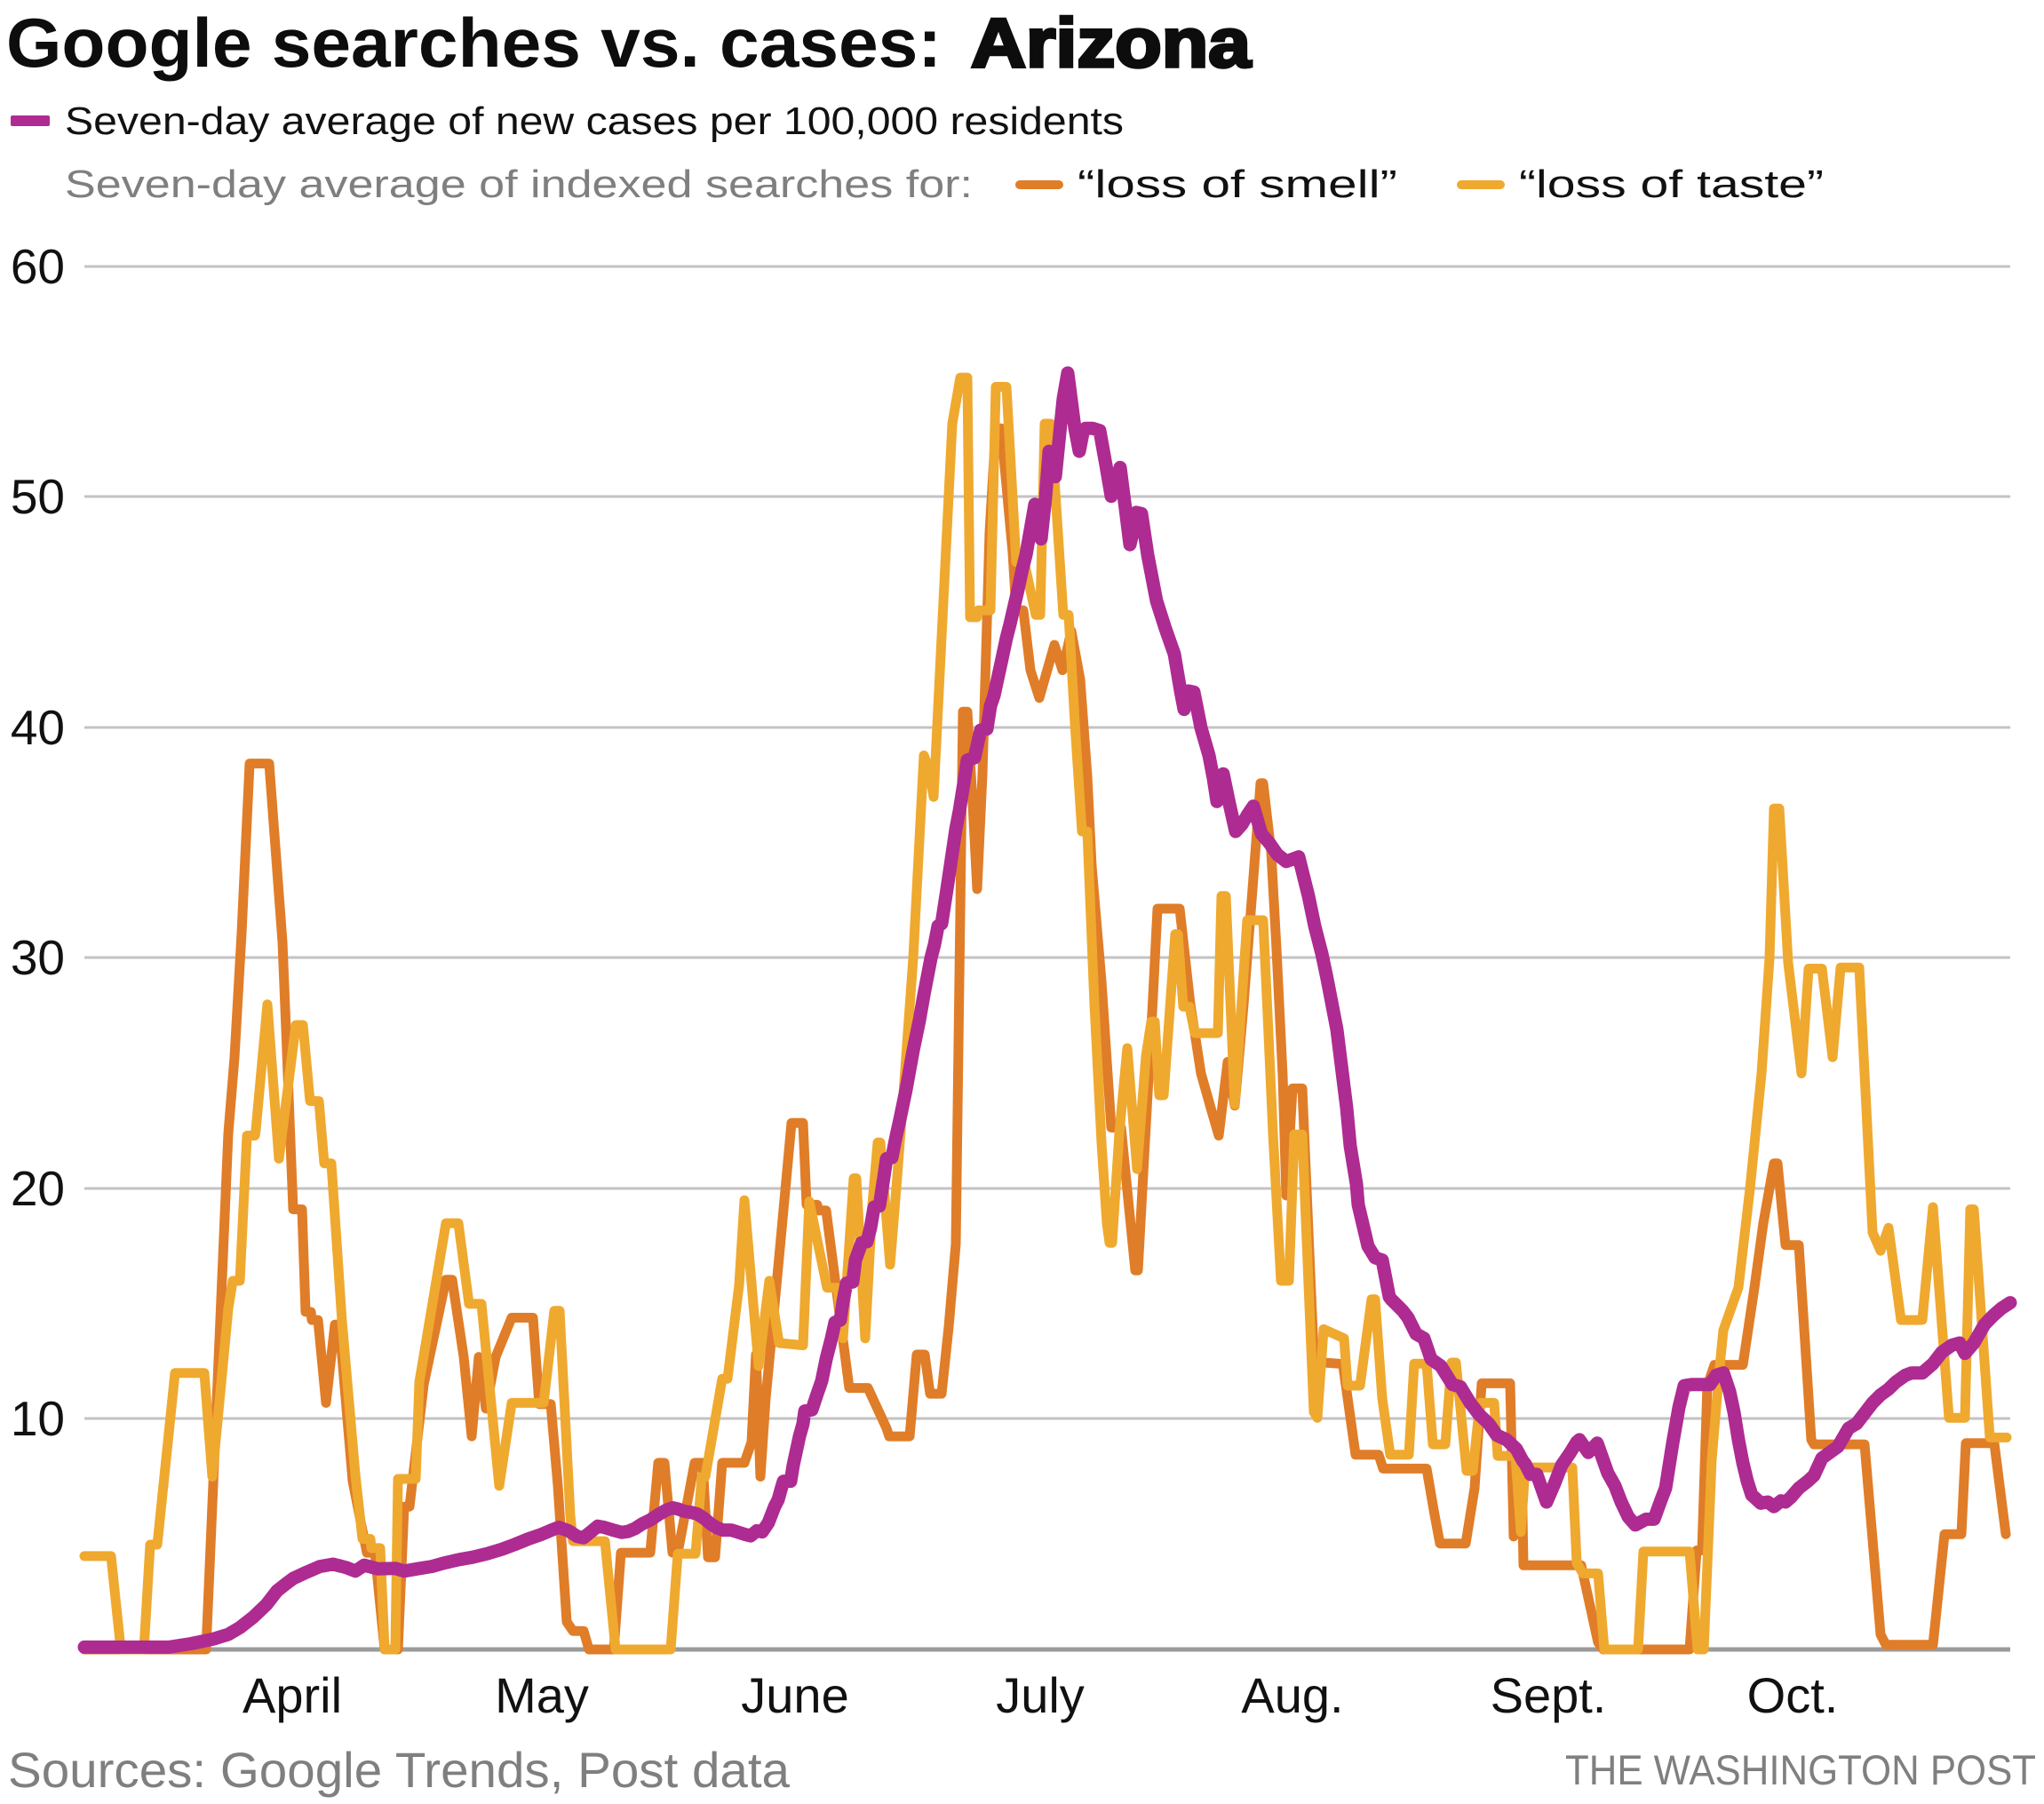 The width and height of the screenshot is (2044, 1804). Describe the element at coordinates (38, 496) in the screenshot. I see `svg-text: 50` at that location.